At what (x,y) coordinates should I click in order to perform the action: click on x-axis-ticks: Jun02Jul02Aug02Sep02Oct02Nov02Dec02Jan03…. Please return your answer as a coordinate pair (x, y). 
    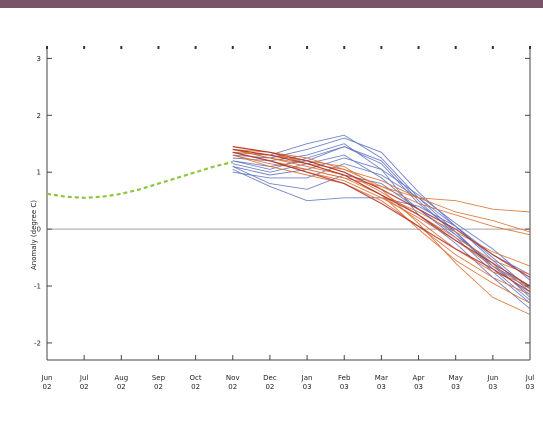
    Looking at the image, I should click on (288, 373).